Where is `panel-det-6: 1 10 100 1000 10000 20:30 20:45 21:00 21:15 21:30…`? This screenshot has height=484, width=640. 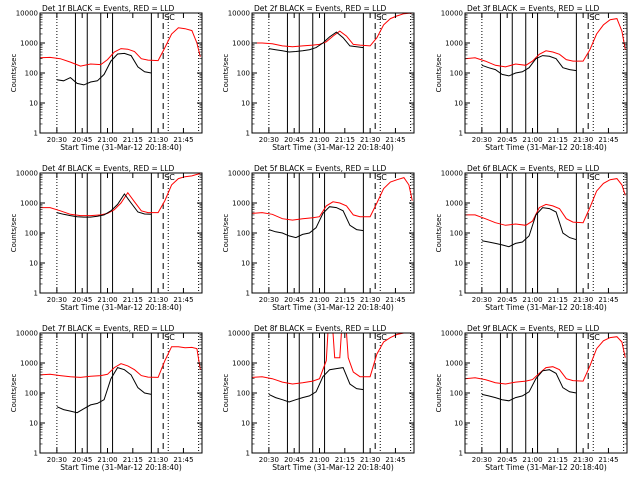
panel-det-6: 1 10 100 1000 10000 20:30 20:45 21:00 21:15 21:30… is located at coordinates (531, 238).